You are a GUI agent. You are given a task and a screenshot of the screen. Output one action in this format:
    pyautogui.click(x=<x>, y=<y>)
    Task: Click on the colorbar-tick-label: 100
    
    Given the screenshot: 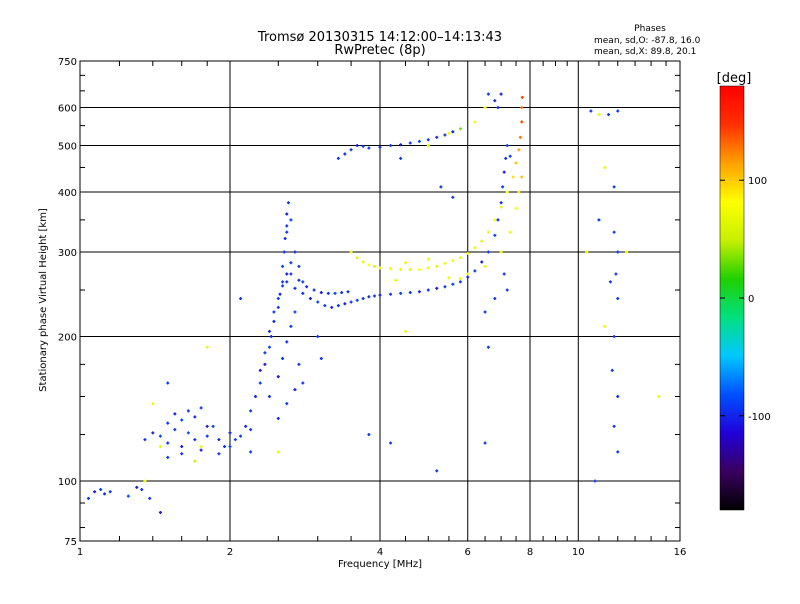 What is the action you would take?
    pyautogui.click(x=757, y=181)
    